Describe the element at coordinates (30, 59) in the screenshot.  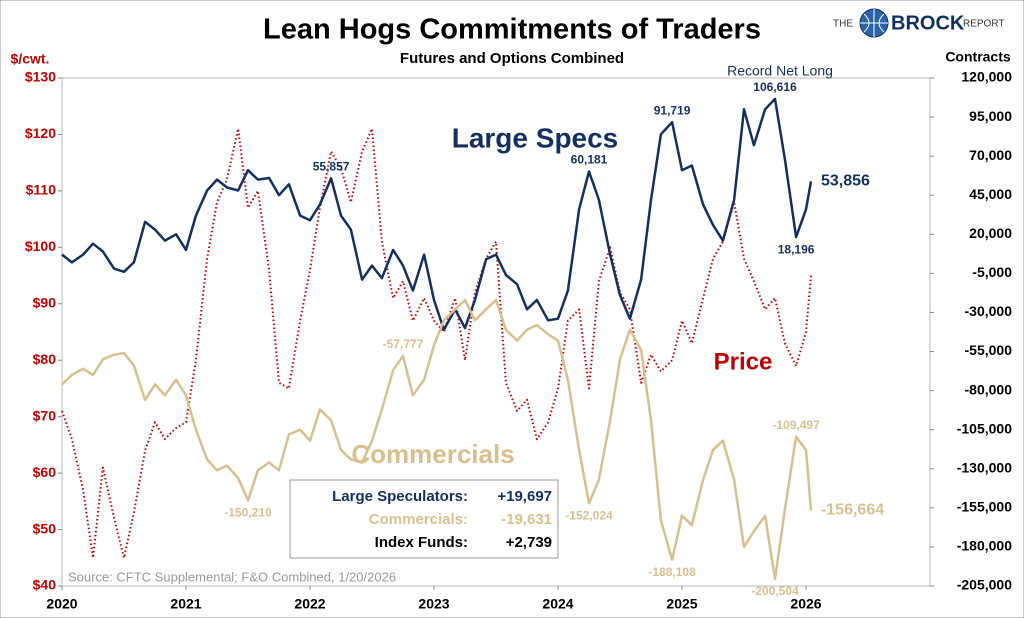
I see `y-axis-label: $/cwt.` at that location.